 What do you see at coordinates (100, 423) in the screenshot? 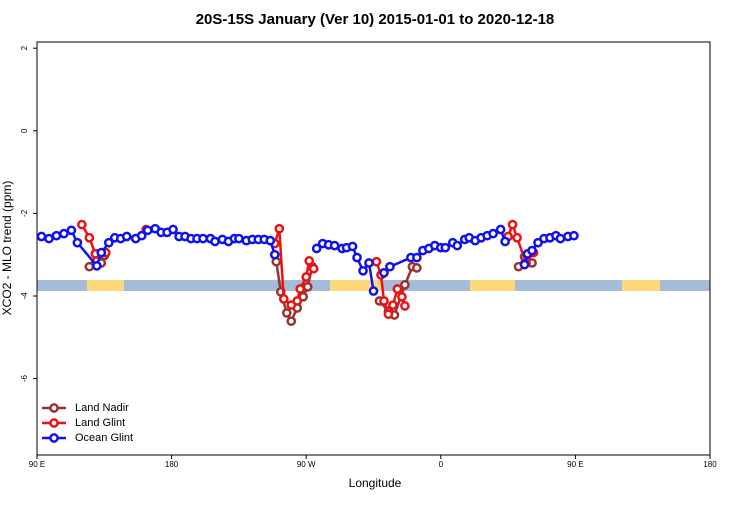
I see `legend-label: Land Glint` at bounding box center [100, 423].